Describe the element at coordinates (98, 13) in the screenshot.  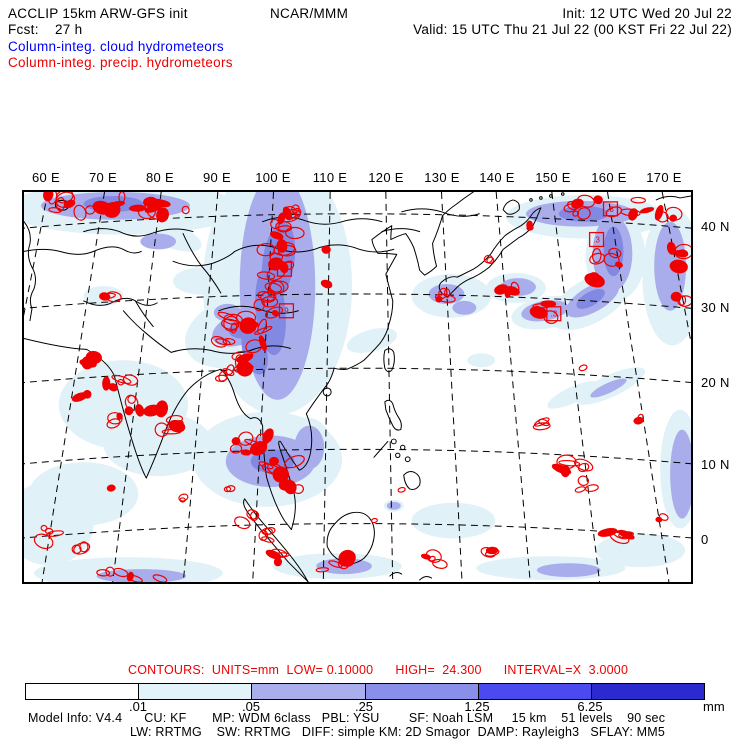
I see `plot-title: ACCLIP 15km ARW-GFS init` at that location.